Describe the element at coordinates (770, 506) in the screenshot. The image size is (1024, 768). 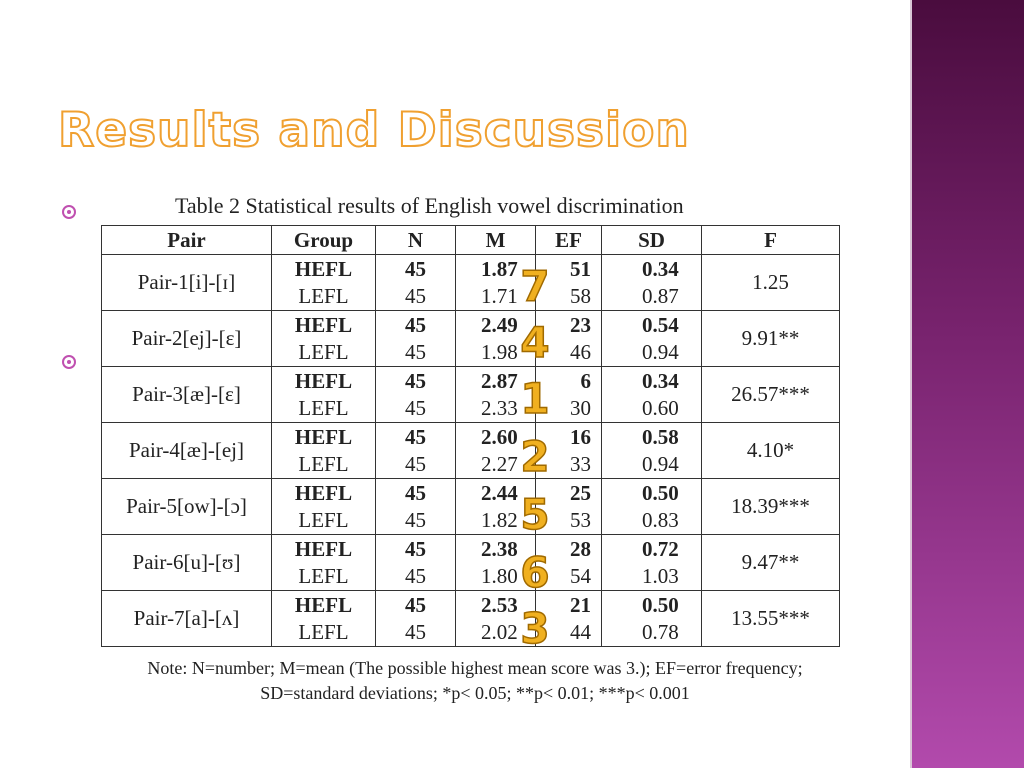
I see `f-cell: 18.39***` at that location.